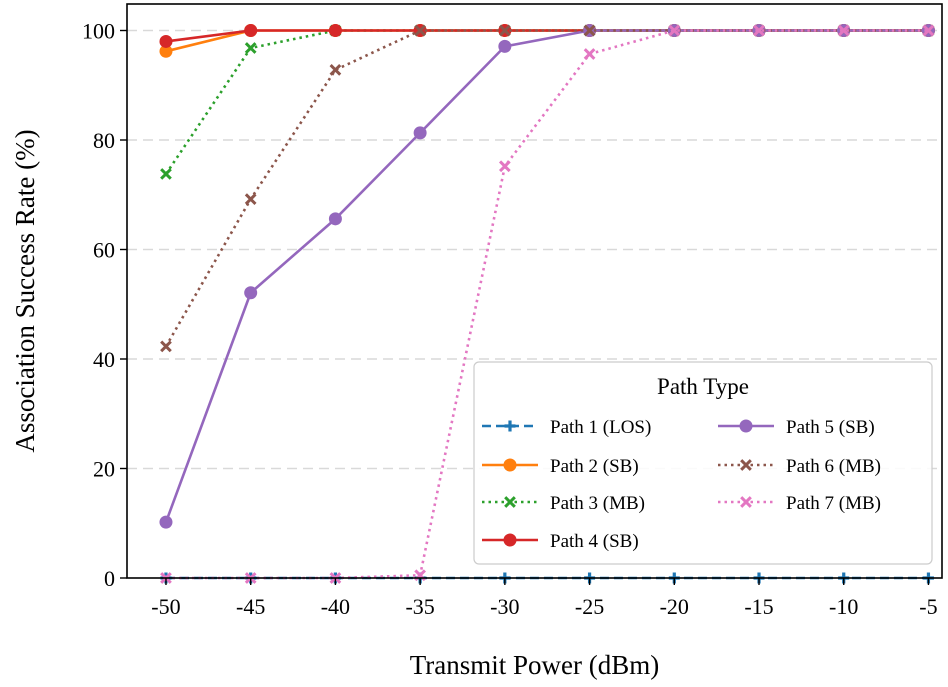  Describe the element at coordinates (597, 503) in the screenshot. I see `legend-label: Path 3 (MB)` at that location.